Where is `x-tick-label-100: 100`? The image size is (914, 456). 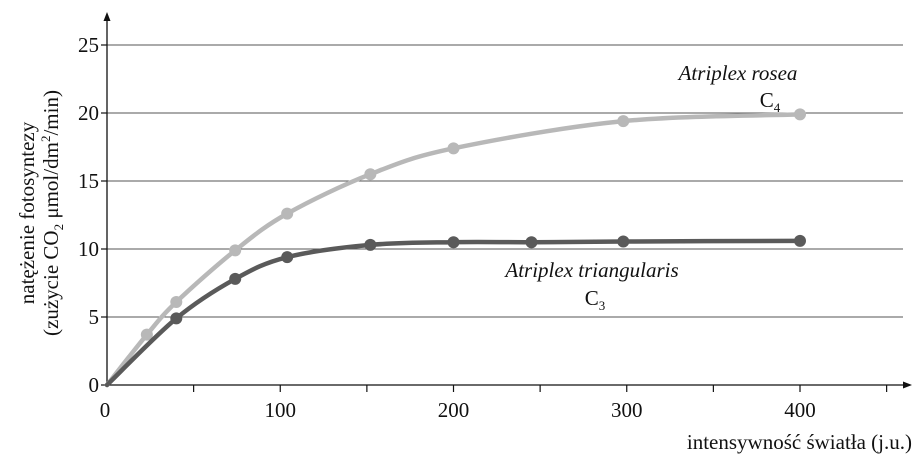
x-tick-label-100: 100 is located at coordinates (281, 410).